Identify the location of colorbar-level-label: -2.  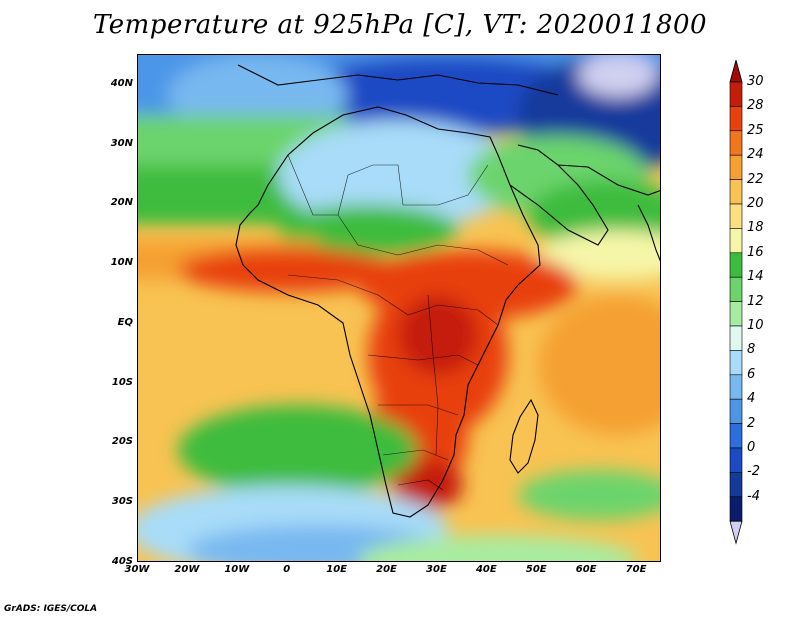
(753, 472).